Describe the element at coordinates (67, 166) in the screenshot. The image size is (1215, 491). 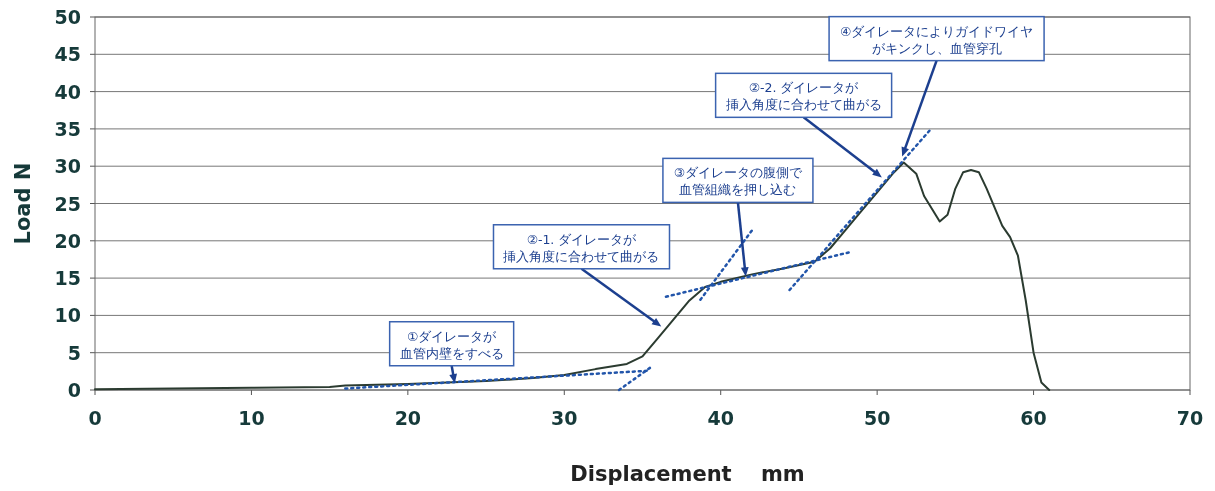
I see `y-tick-label: 30` at that location.